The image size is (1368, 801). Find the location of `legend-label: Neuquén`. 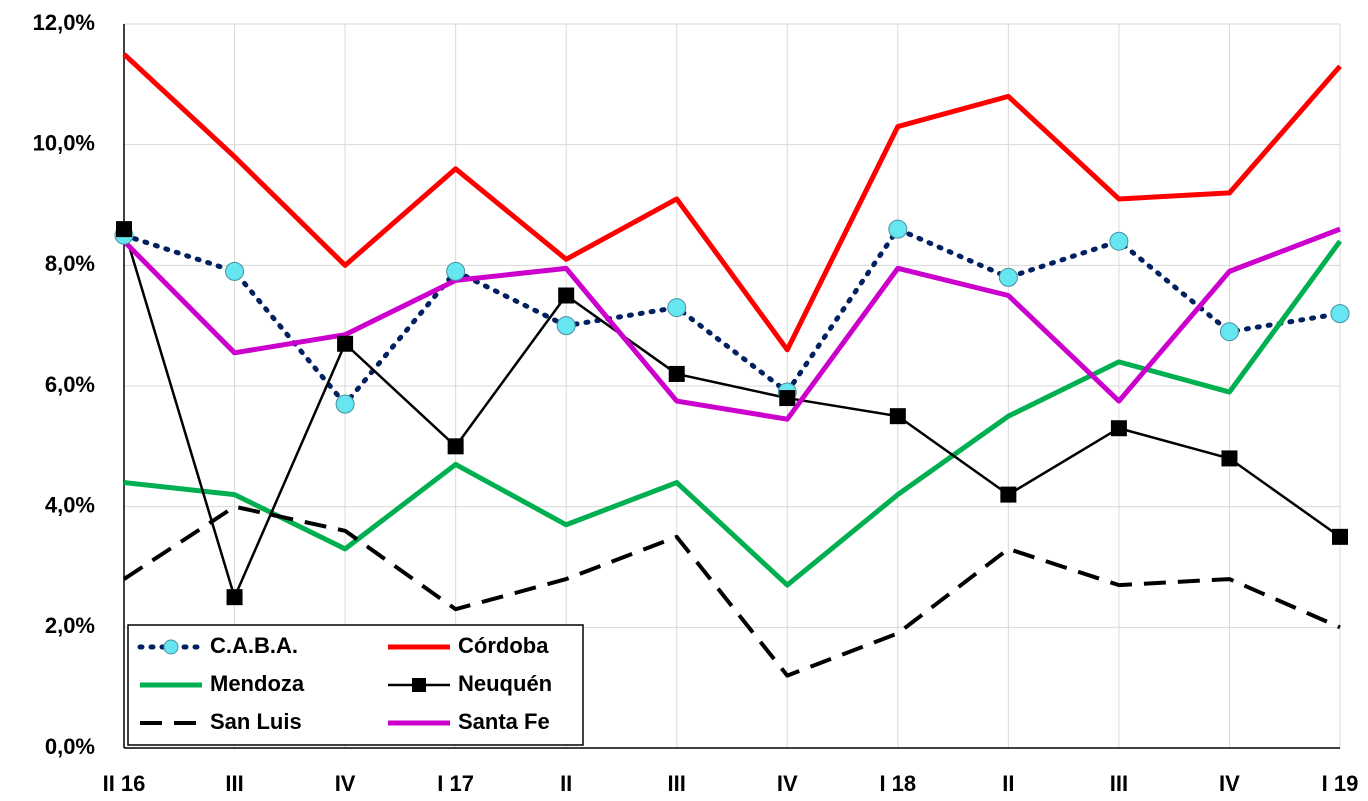

legend-label: Neuquén is located at coordinates (505, 683).